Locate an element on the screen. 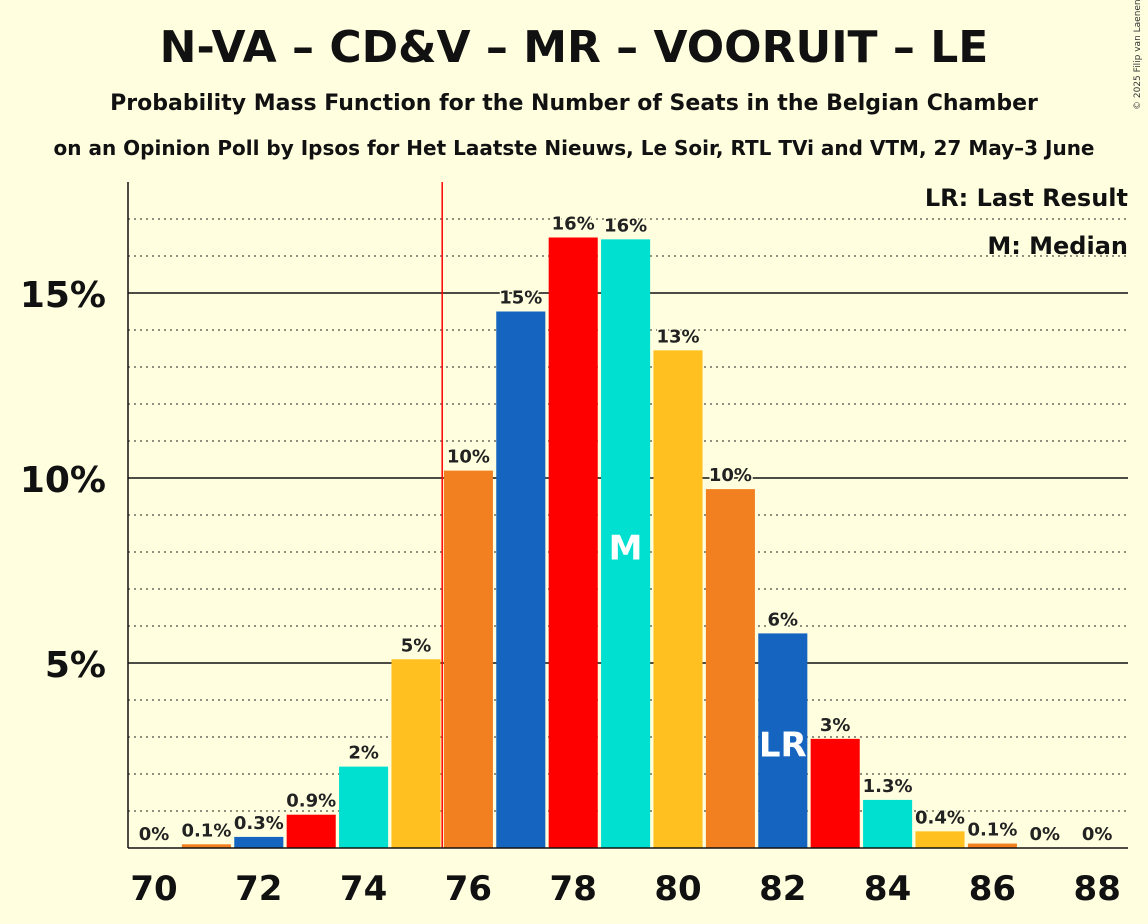 This screenshot has height=924, width=1148. last-result-marker: LR is located at coordinates (783, 745).